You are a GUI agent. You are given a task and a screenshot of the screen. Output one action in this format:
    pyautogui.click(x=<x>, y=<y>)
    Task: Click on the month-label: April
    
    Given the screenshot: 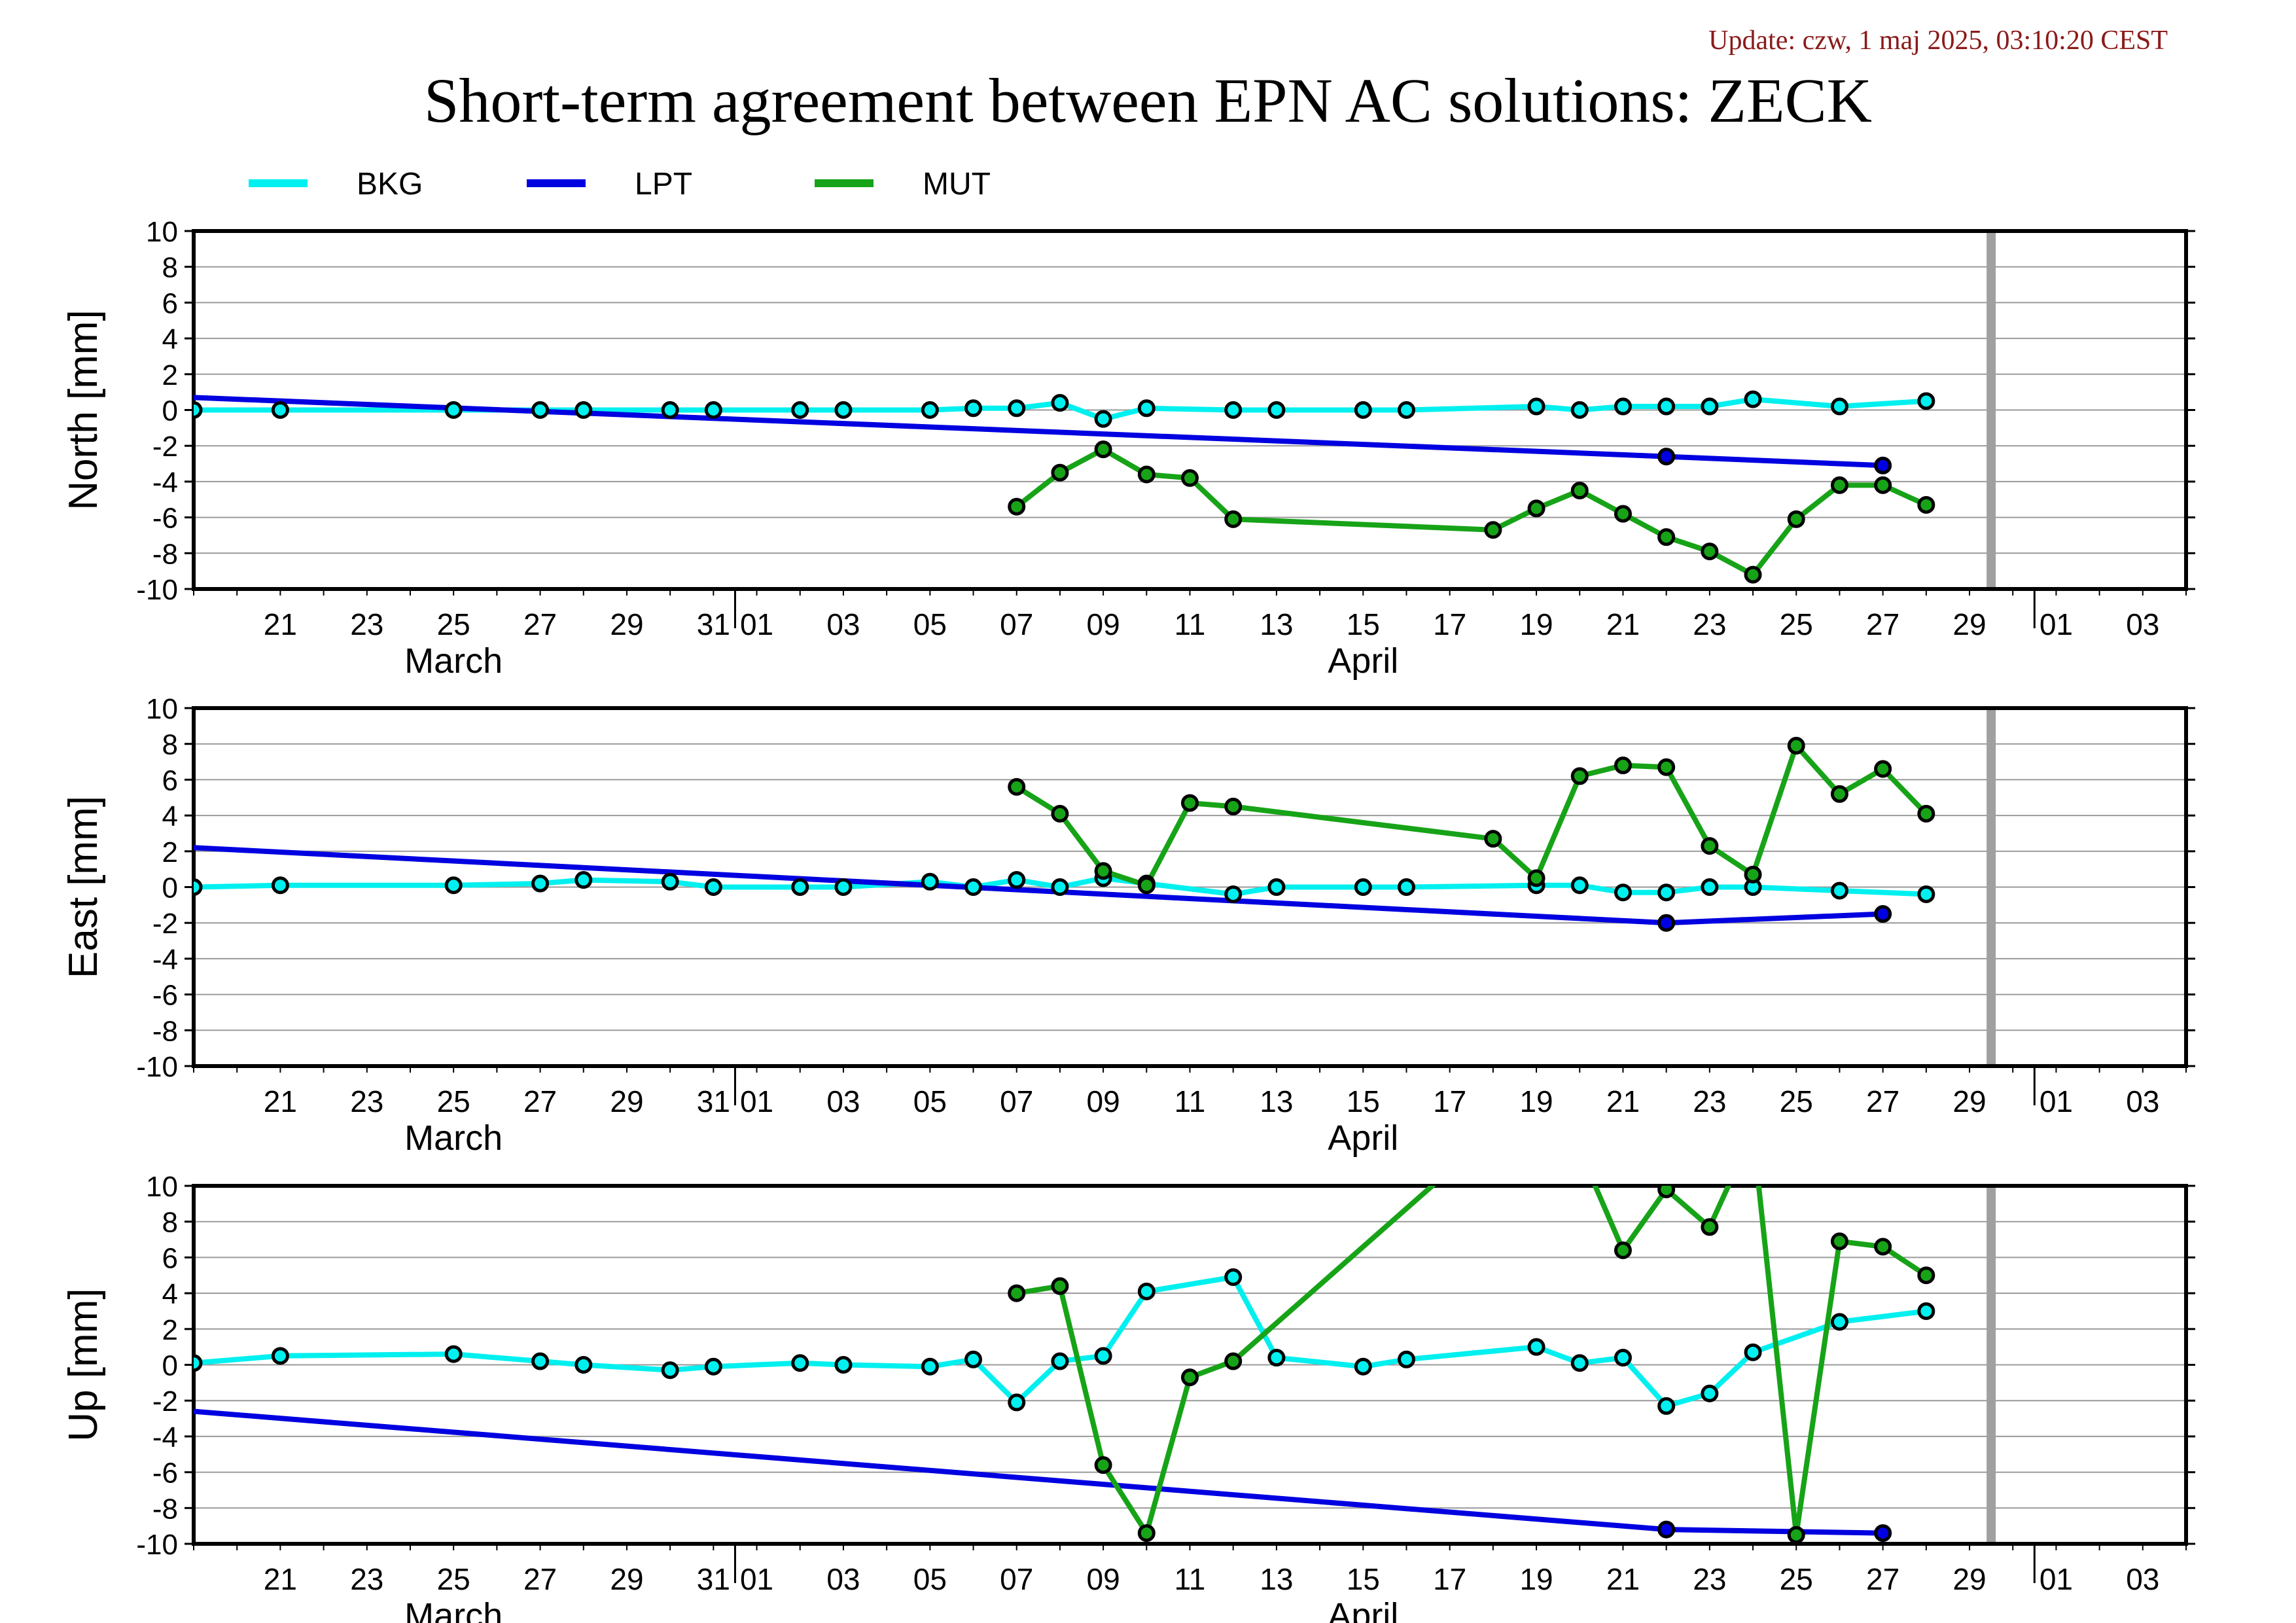 What is the action you would take?
    pyautogui.click(x=1363, y=1138)
    